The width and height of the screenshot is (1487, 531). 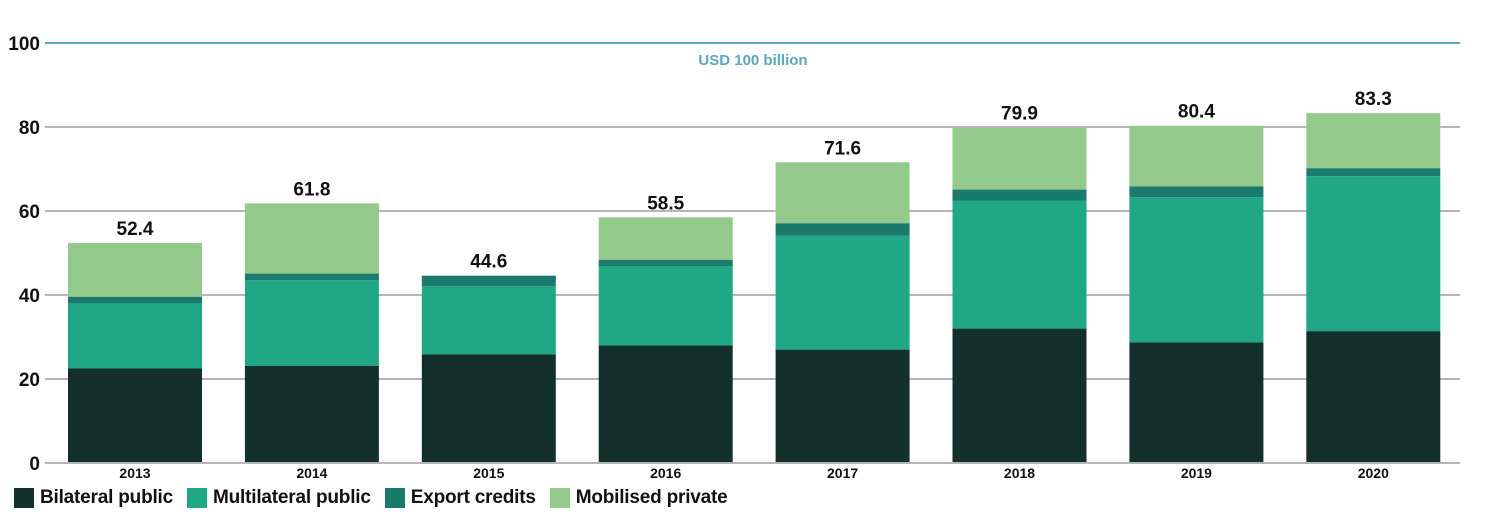 What do you see at coordinates (752, 60) in the screenshot?
I see `target-line-label: USD 100 billion` at bounding box center [752, 60].